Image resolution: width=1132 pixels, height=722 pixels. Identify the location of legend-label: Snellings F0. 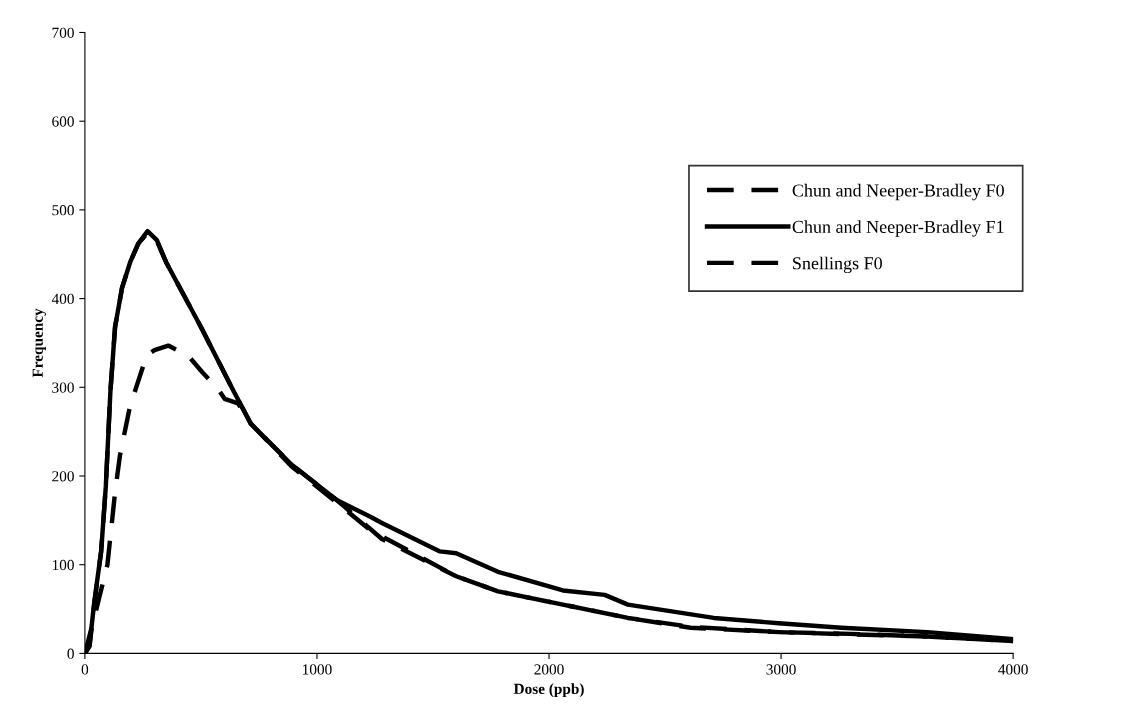
(837, 265).